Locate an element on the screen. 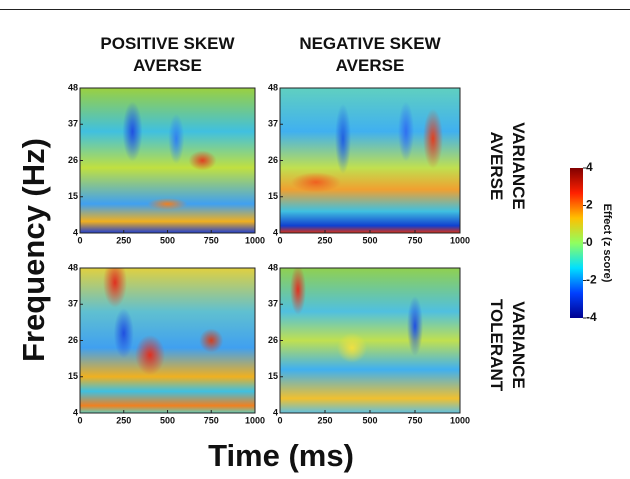 This screenshot has width=630, height=479. colorbar-tick-label: 0 is located at coordinates (589, 242).